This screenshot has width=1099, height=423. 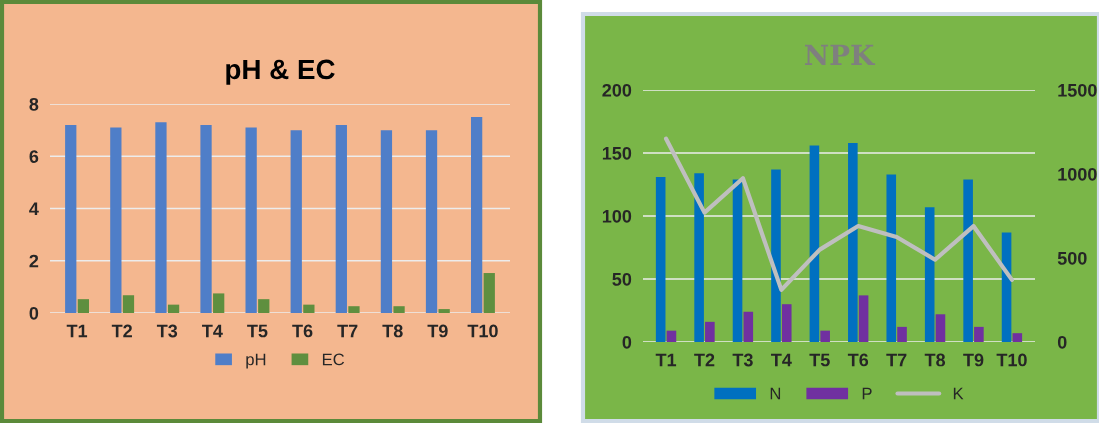 I want to click on y2-tick-label: 500, so click(x=1072, y=258).